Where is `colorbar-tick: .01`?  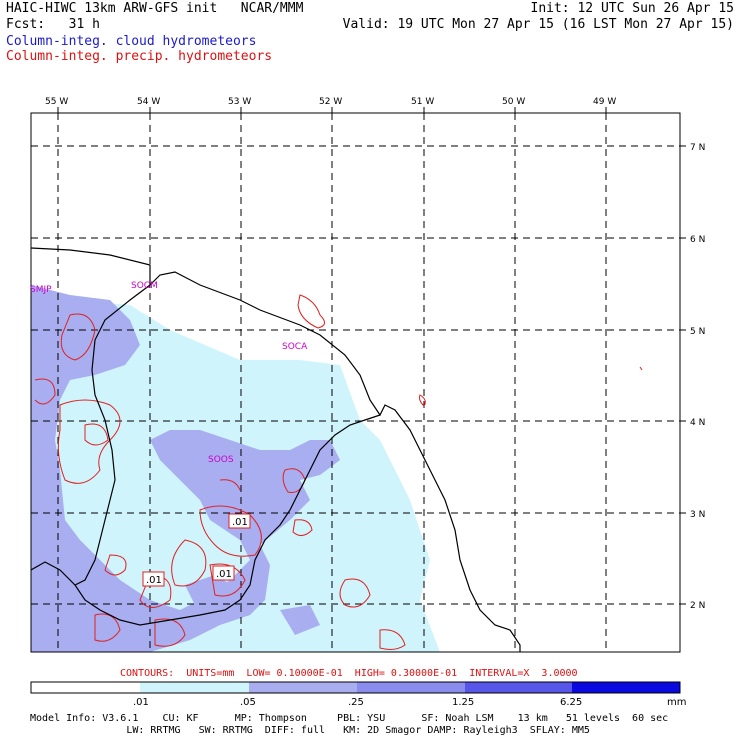 colorbar-tick: .01 is located at coordinates (141, 702).